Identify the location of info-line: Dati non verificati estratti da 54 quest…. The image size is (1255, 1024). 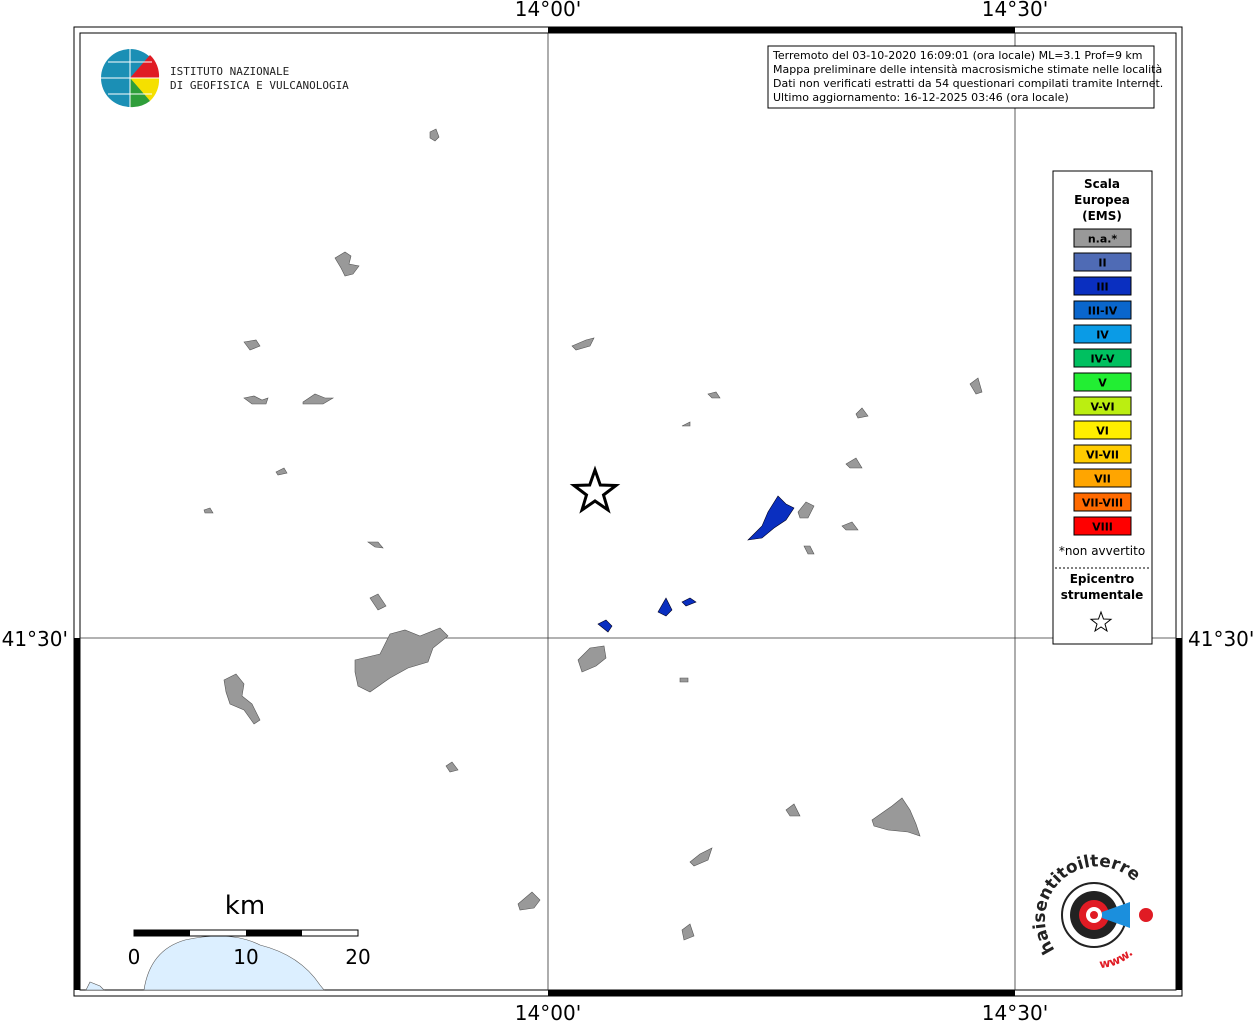
(968, 83).